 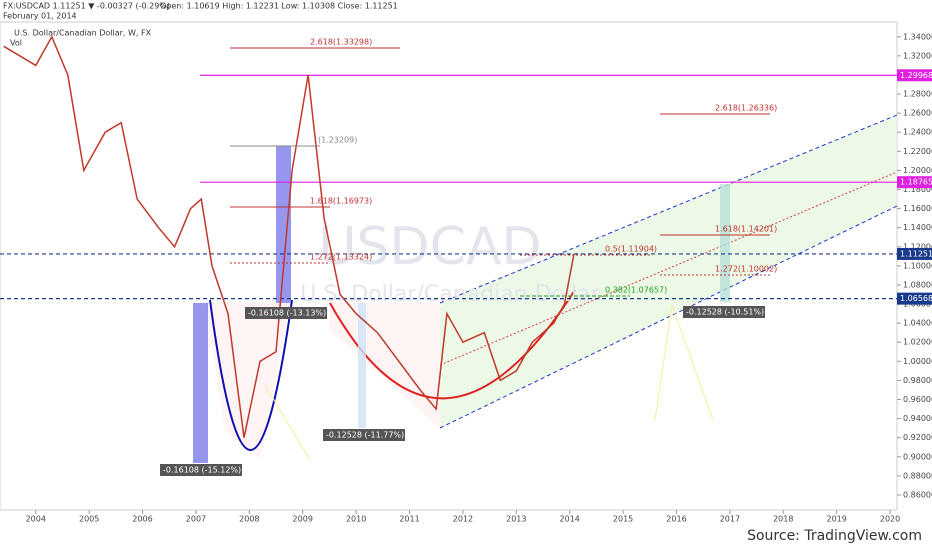 What do you see at coordinates (570, 519) in the screenshot?
I see `x-tick-label: 2014` at bounding box center [570, 519].